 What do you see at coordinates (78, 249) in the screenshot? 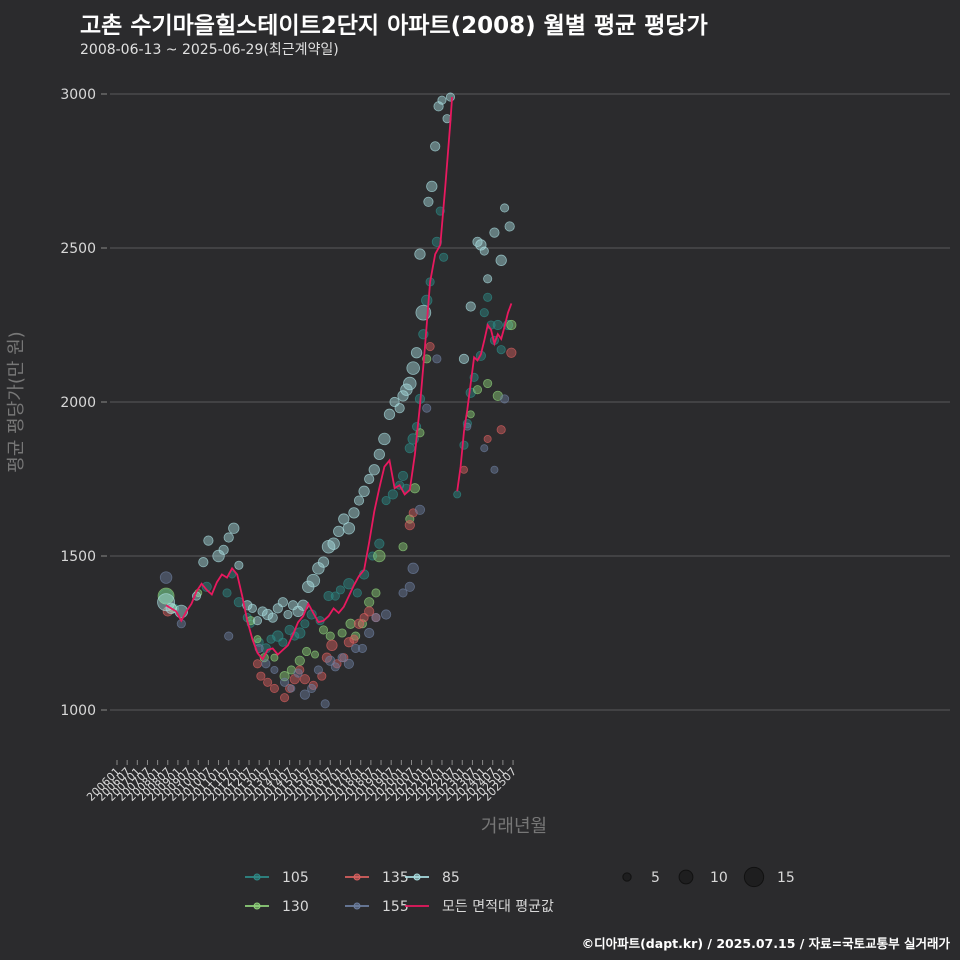
I see `y-tick-label: 2500` at bounding box center [78, 249].